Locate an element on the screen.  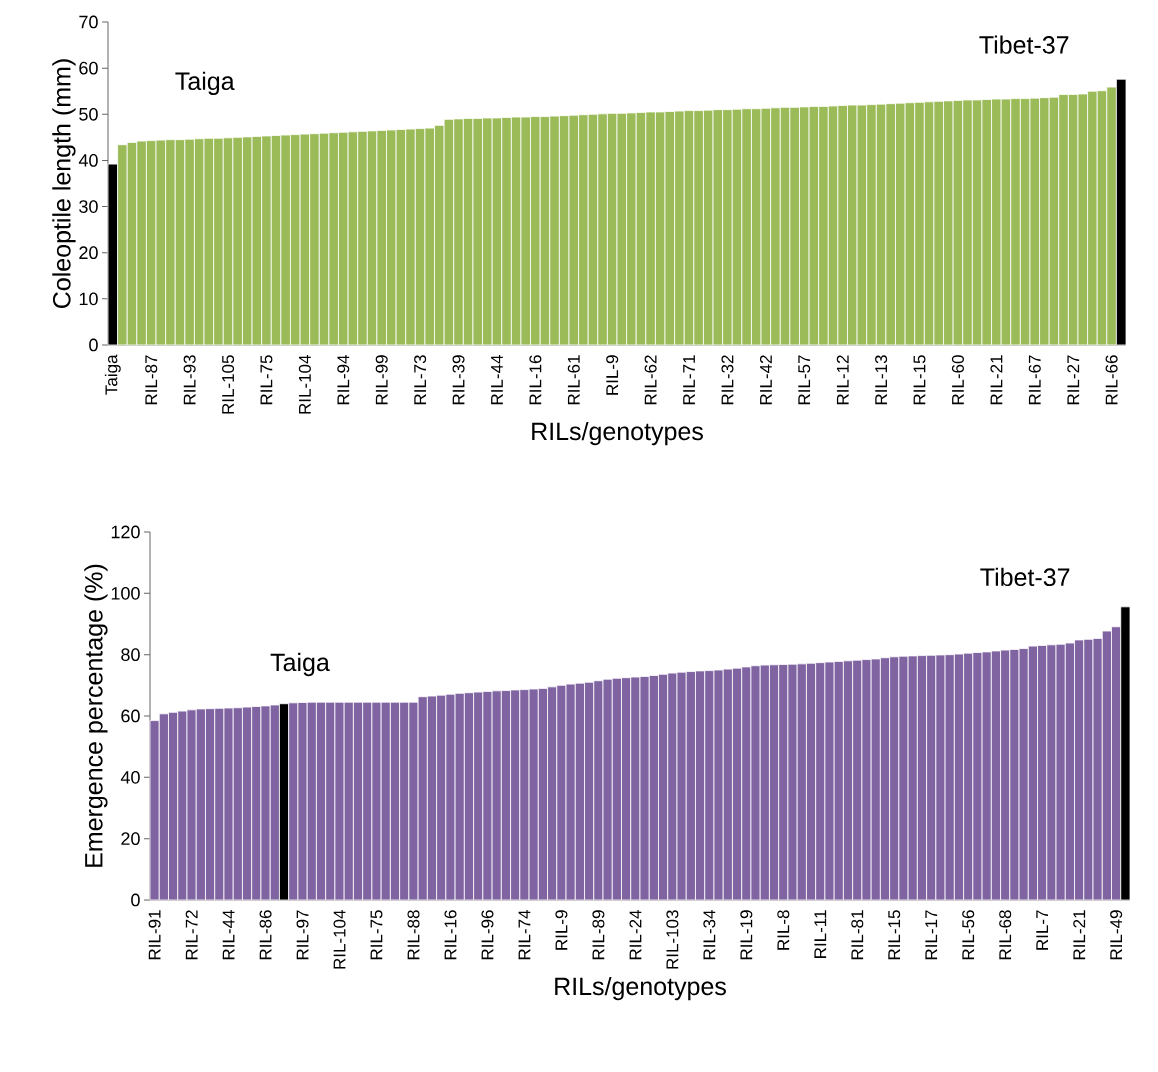
x-tick-label: RIL-89 is located at coordinates (598, 935).